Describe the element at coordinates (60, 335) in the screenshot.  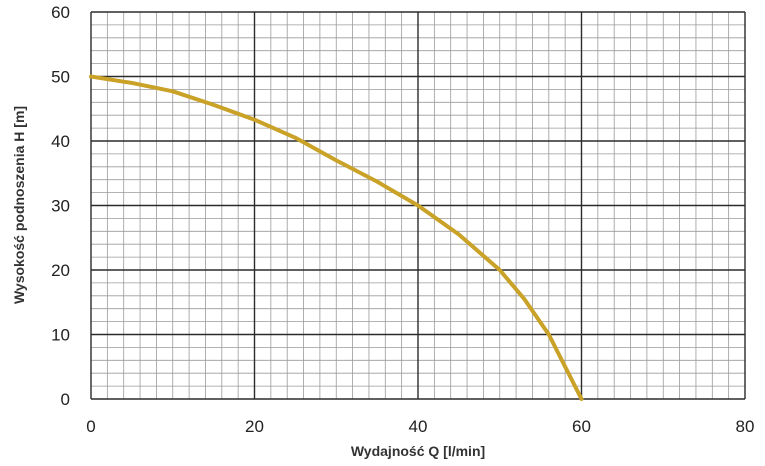
I see `y-tick-label: 10` at that location.